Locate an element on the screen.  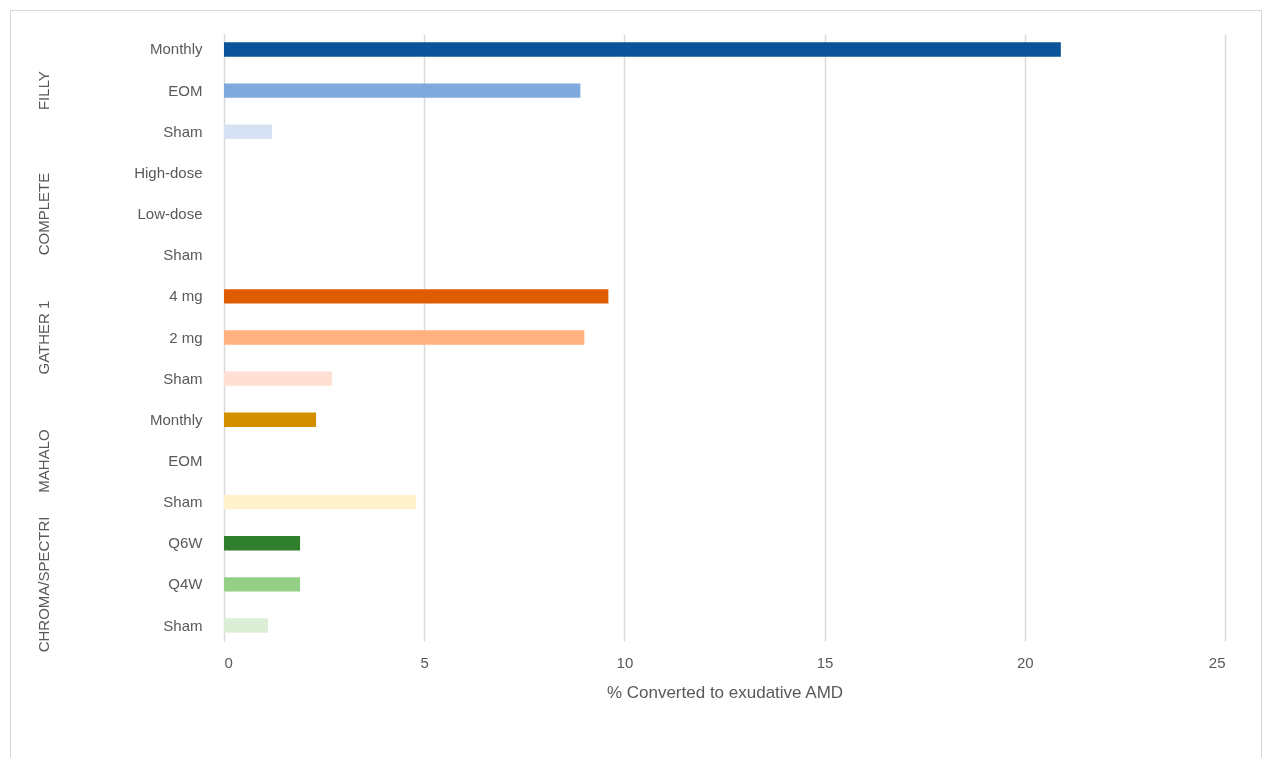
x-axis-title: % Converted to exudative AMD is located at coordinates (725, 692).